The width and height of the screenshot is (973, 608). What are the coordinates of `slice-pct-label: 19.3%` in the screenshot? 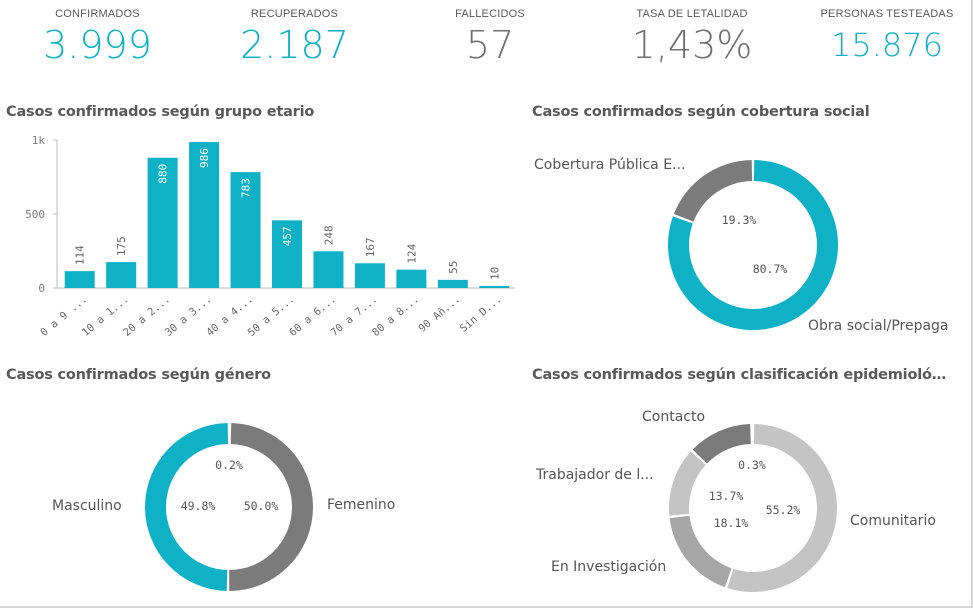 It's located at (739, 220).